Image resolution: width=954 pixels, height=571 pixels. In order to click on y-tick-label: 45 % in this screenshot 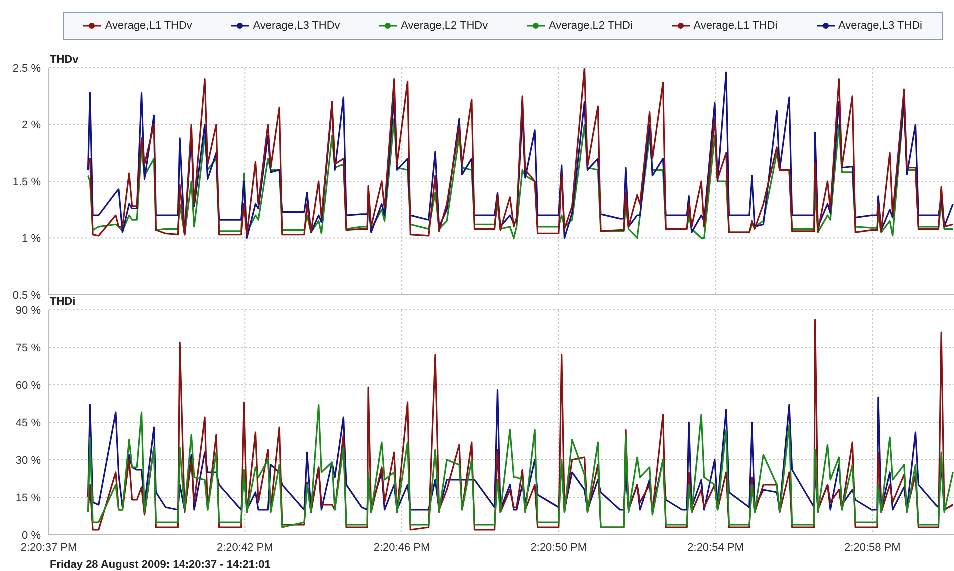, I will do `click(29, 423)`.